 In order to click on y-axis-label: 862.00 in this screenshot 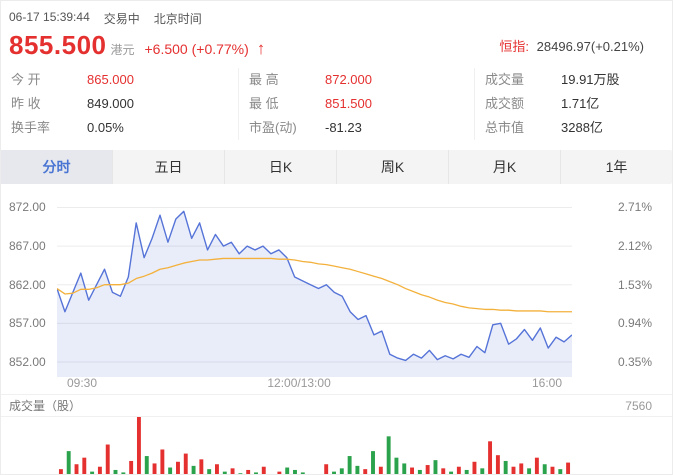, I will do `click(27, 284)`.